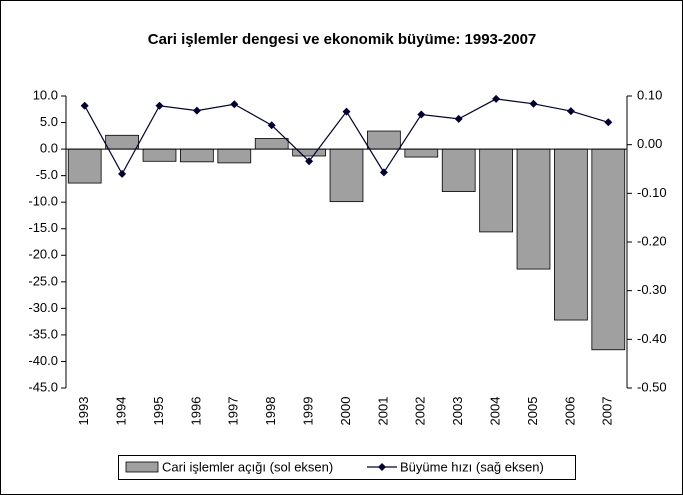 This screenshot has height=495, width=683. I want to click on y-tick-label: 5.0, so click(49, 121).